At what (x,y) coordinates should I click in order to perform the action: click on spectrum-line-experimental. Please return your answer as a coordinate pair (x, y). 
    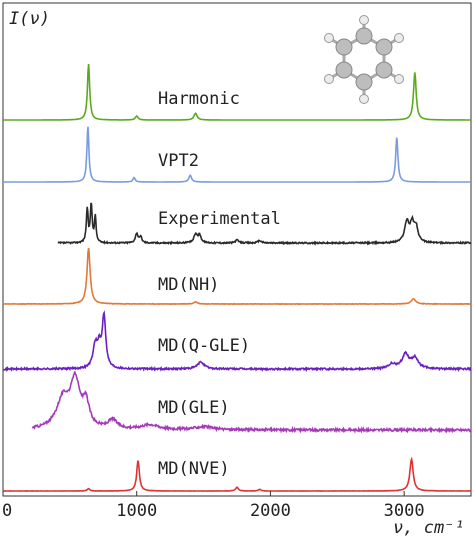
    Looking at the image, I should click on (264, 224).